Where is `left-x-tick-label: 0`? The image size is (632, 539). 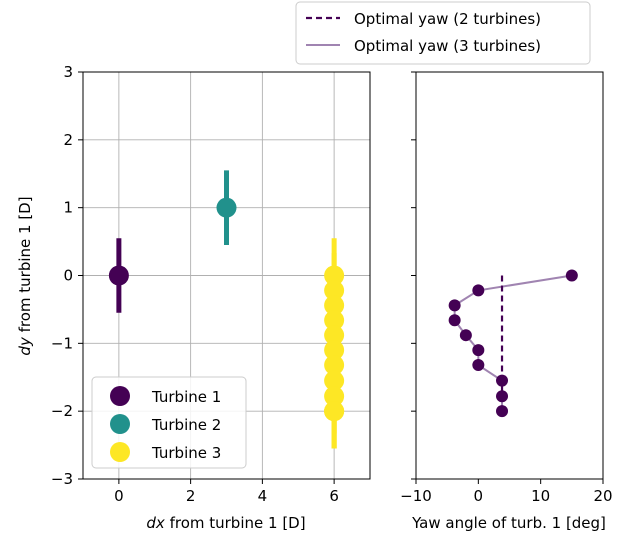
left-x-tick-label: 0 is located at coordinates (119, 496).